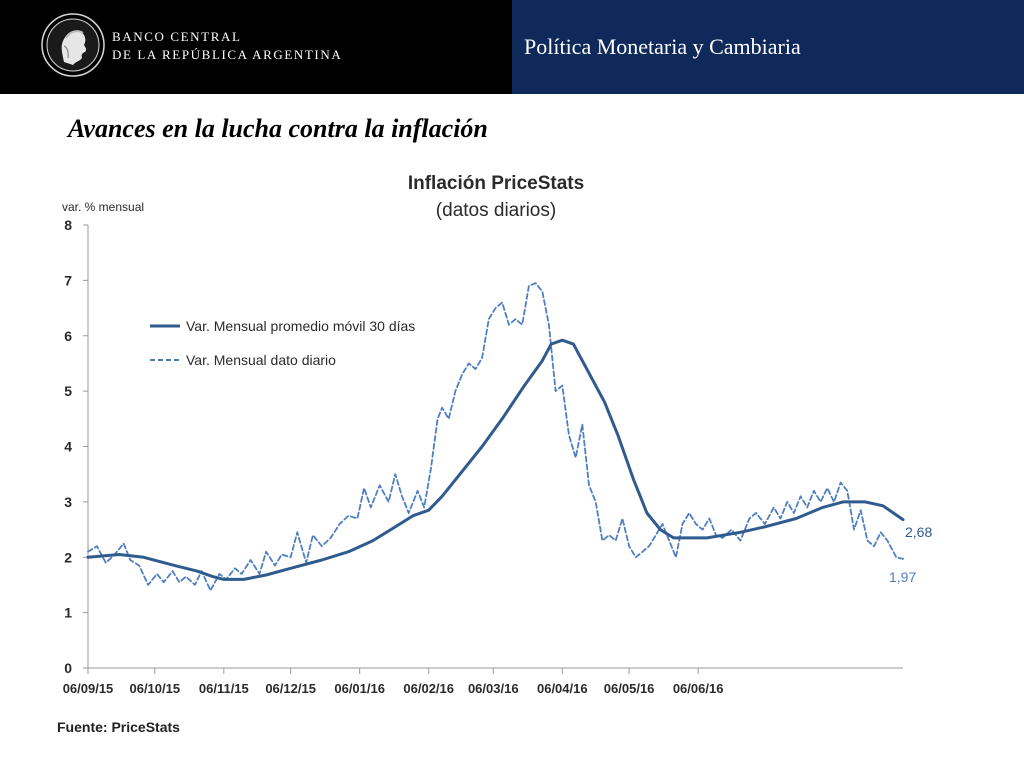 This screenshot has height=768, width=1024. I want to click on x-tick-label: 06/11/15, so click(224, 688).